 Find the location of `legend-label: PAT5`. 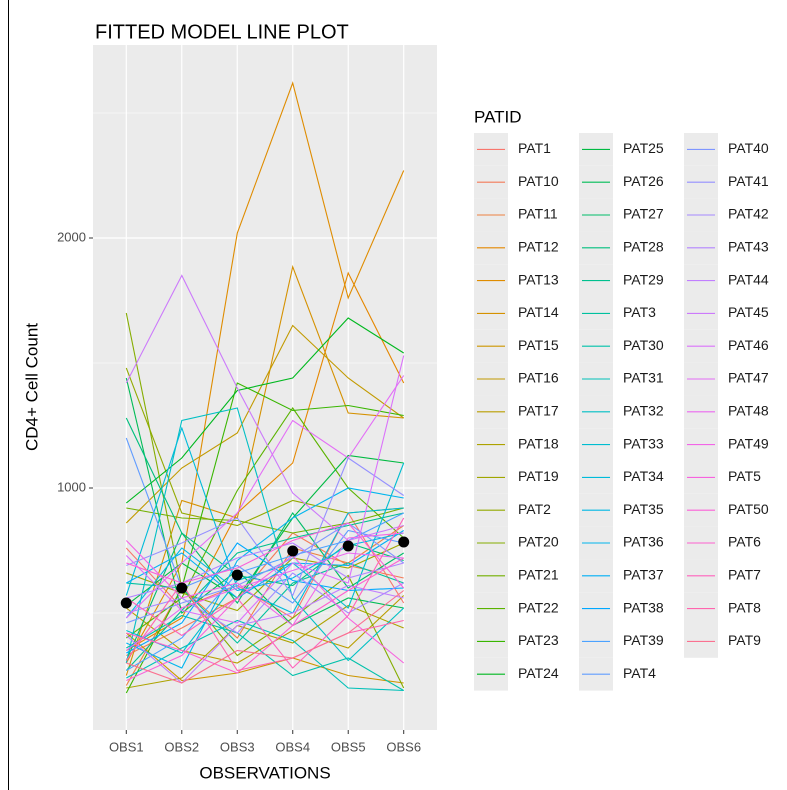

legend-label: PAT5 is located at coordinates (744, 476).